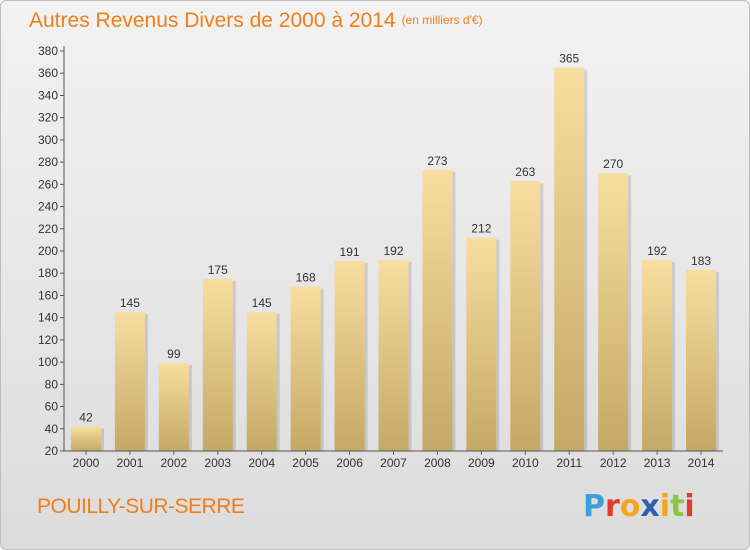 This screenshot has width=750, height=550. What do you see at coordinates (48, 73) in the screenshot?
I see `y-tick-label-360: 360` at bounding box center [48, 73].